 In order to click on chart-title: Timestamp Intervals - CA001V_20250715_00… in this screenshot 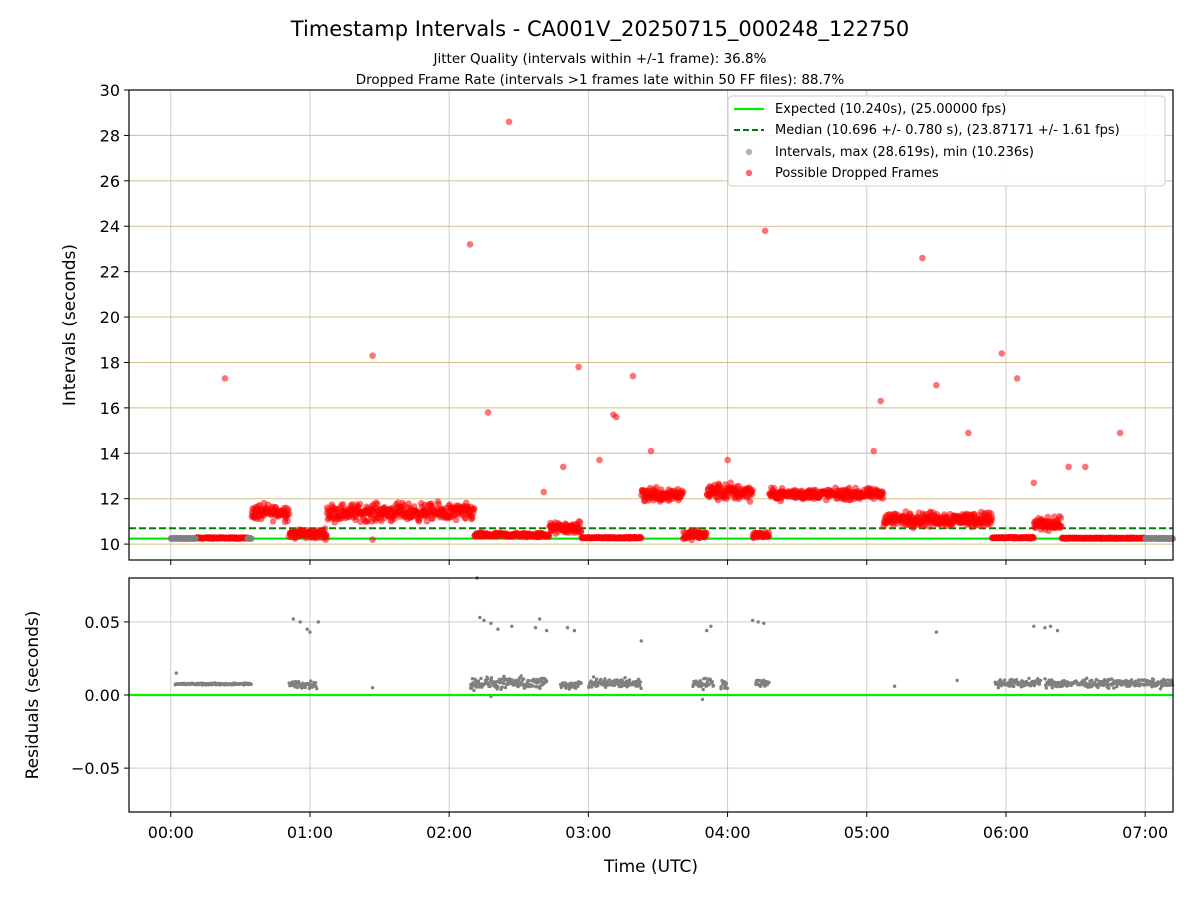, I will do `click(599, 29)`.